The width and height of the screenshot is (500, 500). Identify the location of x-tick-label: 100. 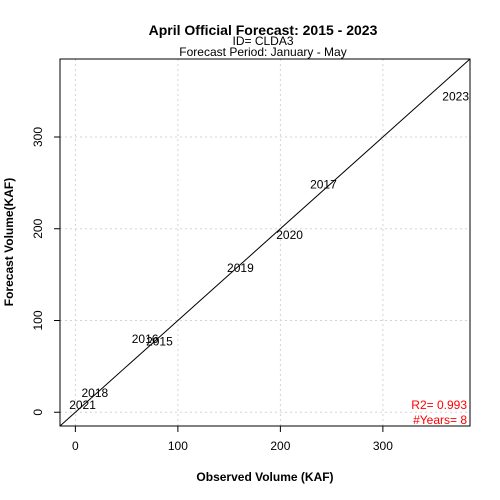
(178, 446).